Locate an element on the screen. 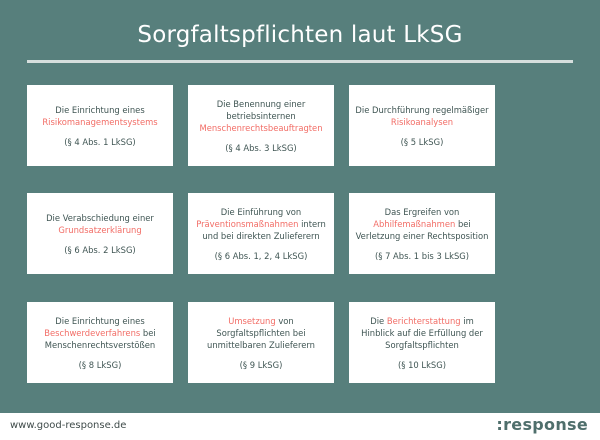 This screenshot has height=440, width=600. highlighted-term: Grundsatzerklärung is located at coordinates (100, 229).